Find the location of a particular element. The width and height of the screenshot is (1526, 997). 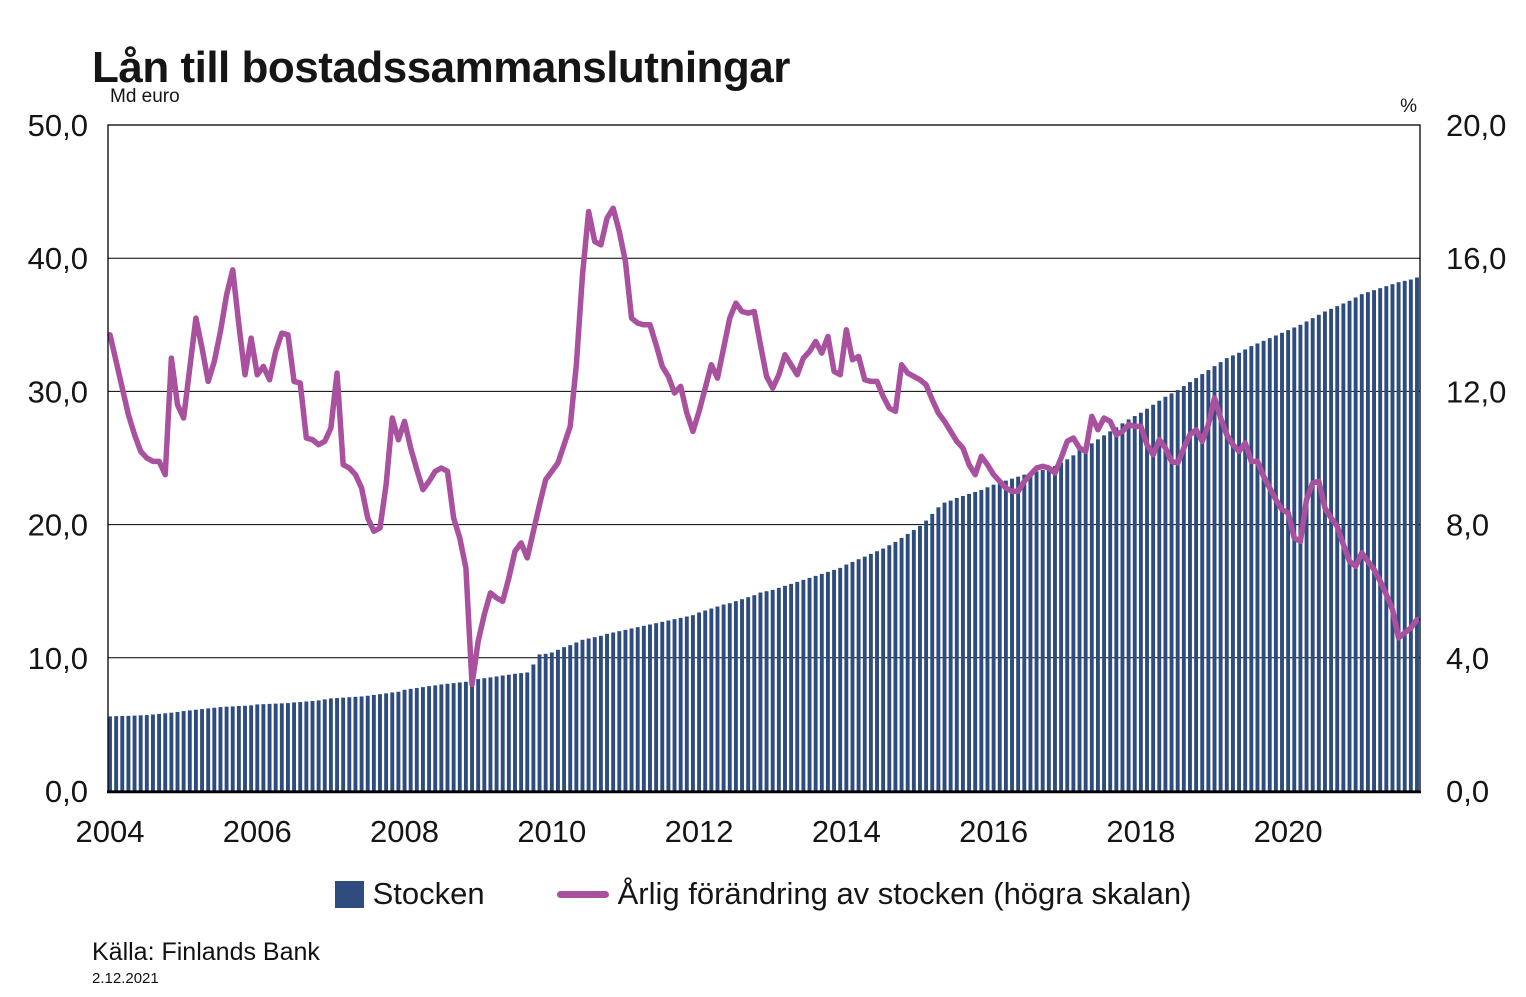

line-swatch-icon is located at coordinates (582, 894).